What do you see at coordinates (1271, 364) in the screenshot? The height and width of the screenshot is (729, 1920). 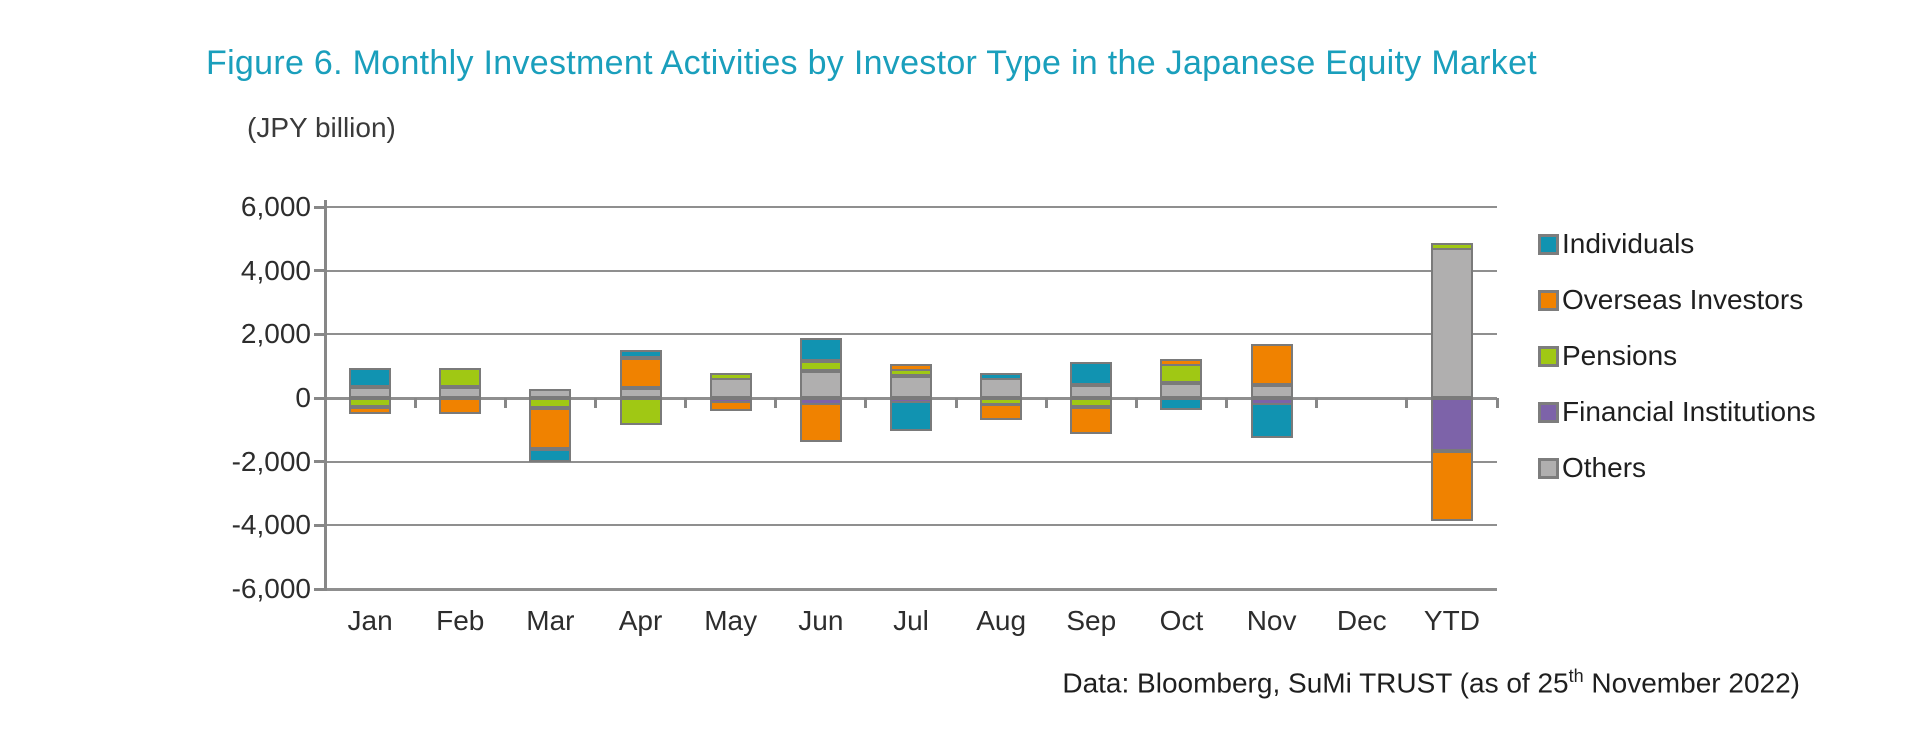 I see `bar-nov-overseas-investors` at bounding box center [1271, 364].